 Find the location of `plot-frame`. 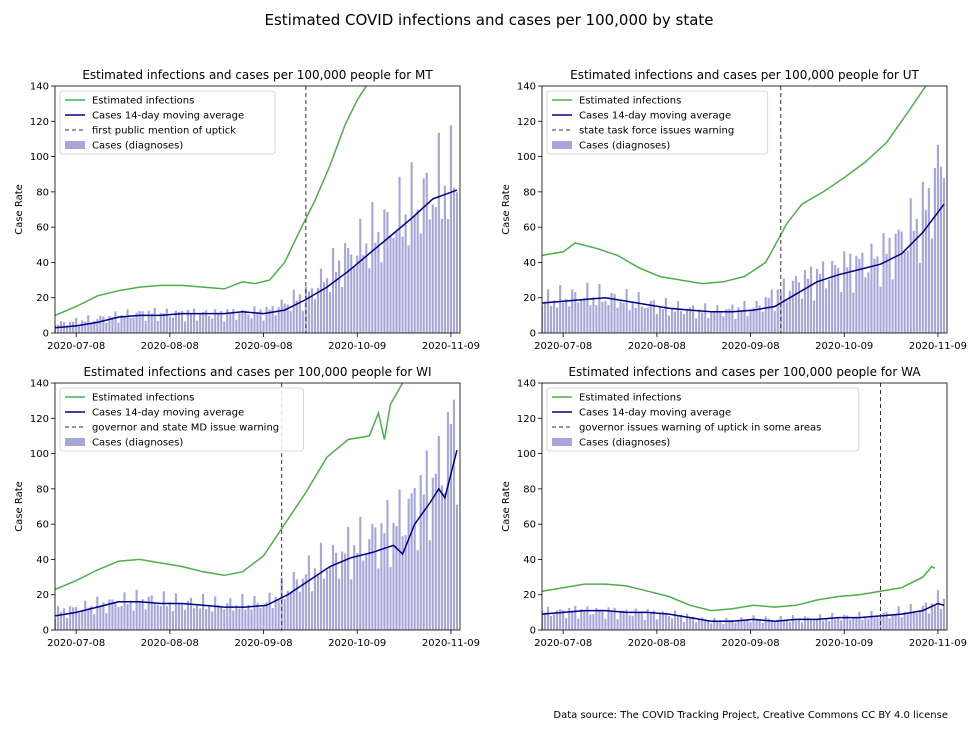

plot-frame is located at coordinates (744, 209).